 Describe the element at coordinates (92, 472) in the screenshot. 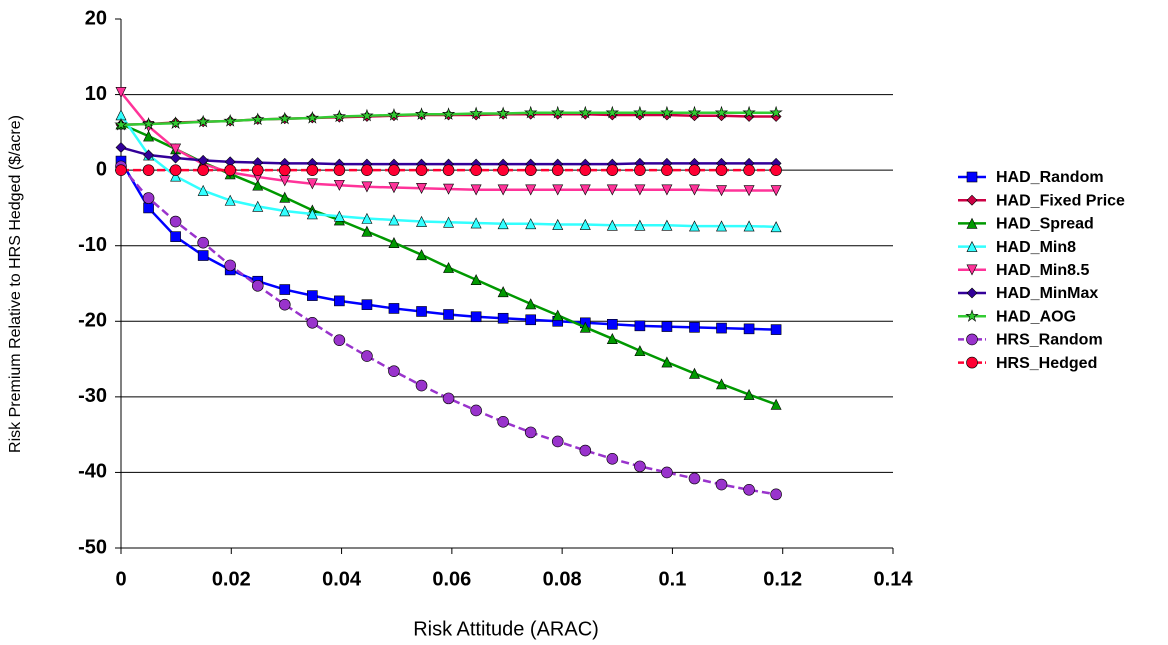

I see `y-tick-label: -40` at that location.